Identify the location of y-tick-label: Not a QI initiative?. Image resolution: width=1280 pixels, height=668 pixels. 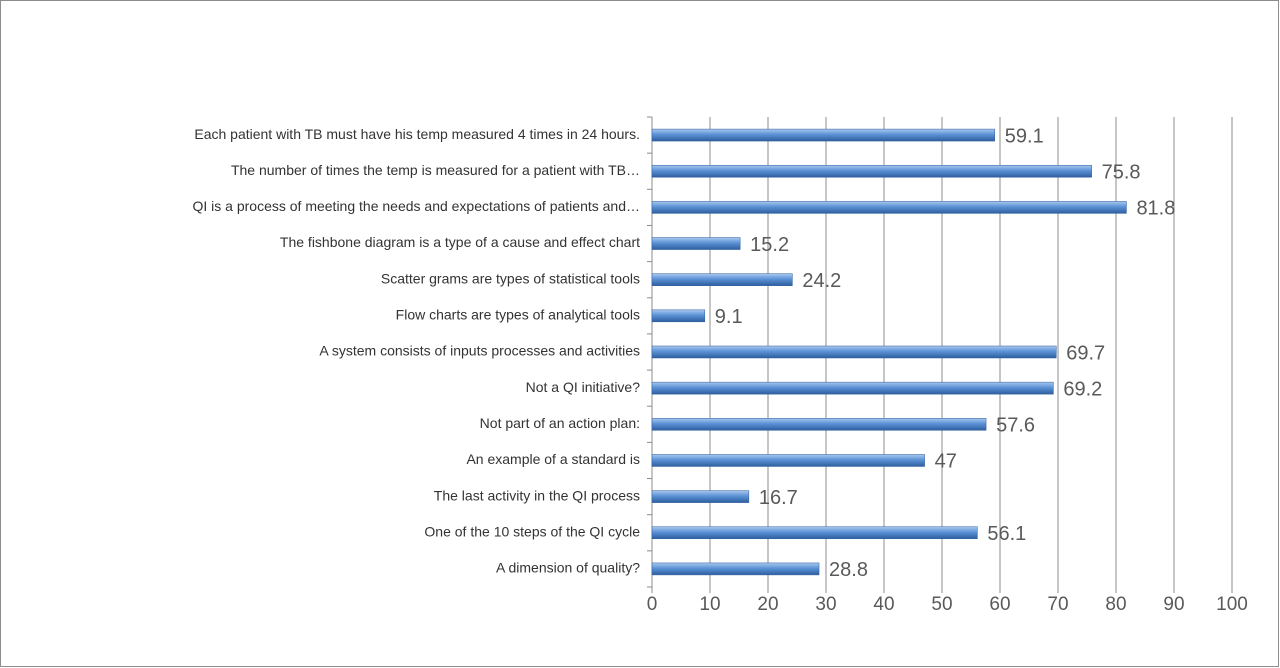
(583, 387).